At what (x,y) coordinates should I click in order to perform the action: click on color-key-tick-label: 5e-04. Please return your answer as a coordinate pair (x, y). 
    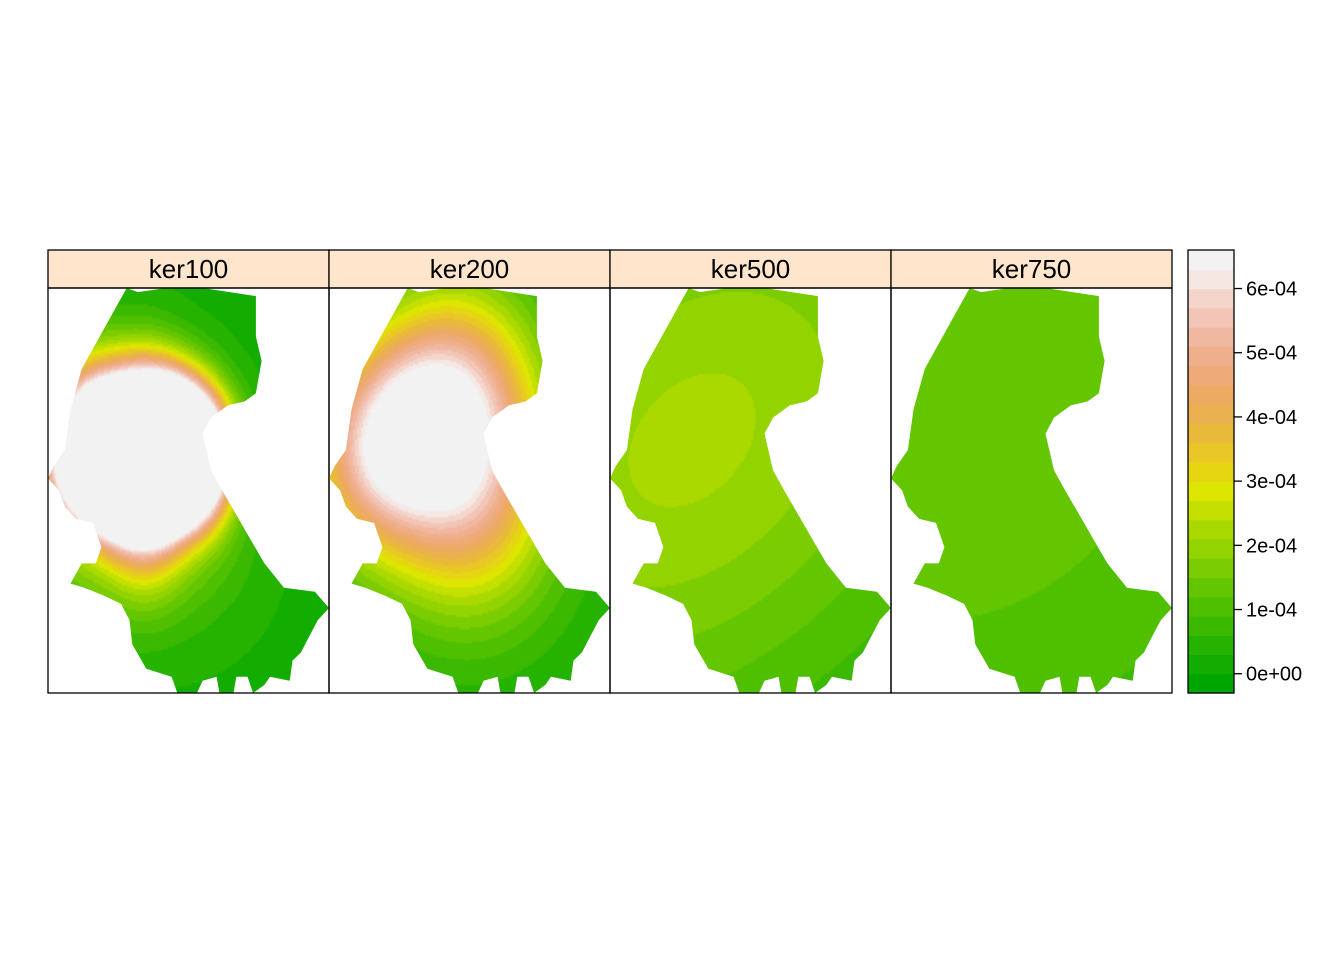
    Looking at the image, I should click on (1271, 354).